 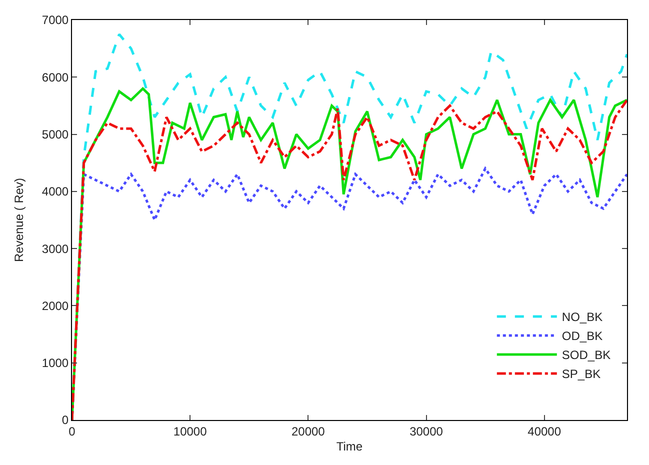 I want to click on y-tick-label: 4000, so click(x=55, y=191).